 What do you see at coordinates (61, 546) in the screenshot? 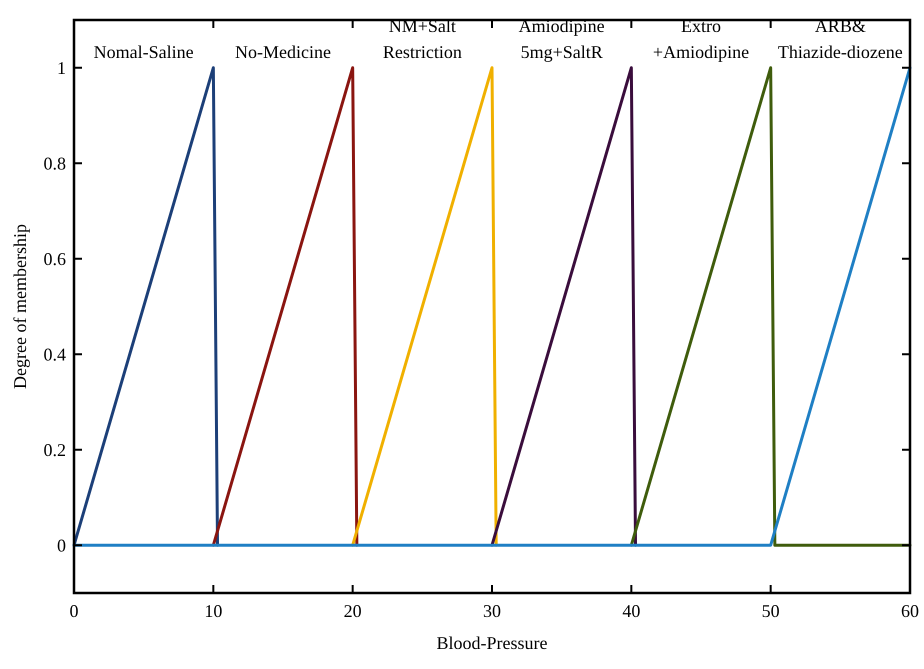
I see `y-tick-label: 0` at bounding box center [61, 546].